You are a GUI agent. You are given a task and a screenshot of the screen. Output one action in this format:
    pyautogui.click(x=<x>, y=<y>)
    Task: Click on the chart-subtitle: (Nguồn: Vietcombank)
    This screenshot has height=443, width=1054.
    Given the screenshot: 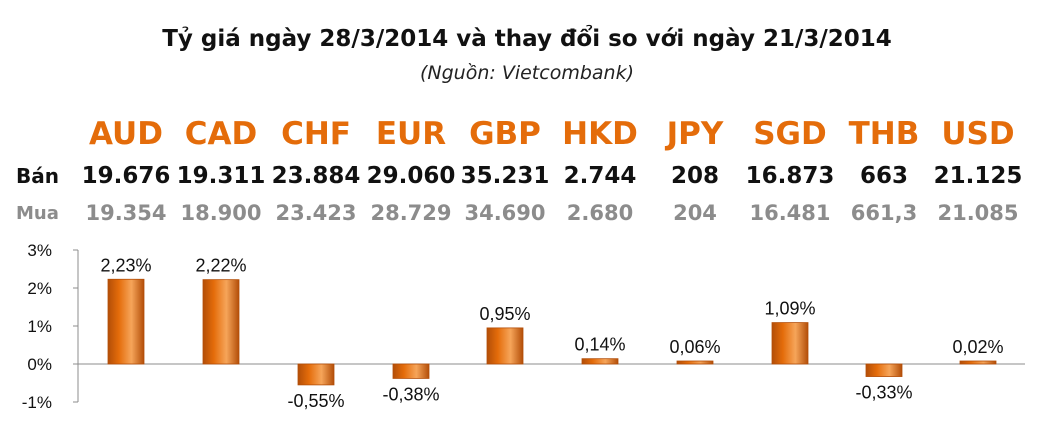 What is the action you would take?
    pyautogui.click(x=527, y=73)
    